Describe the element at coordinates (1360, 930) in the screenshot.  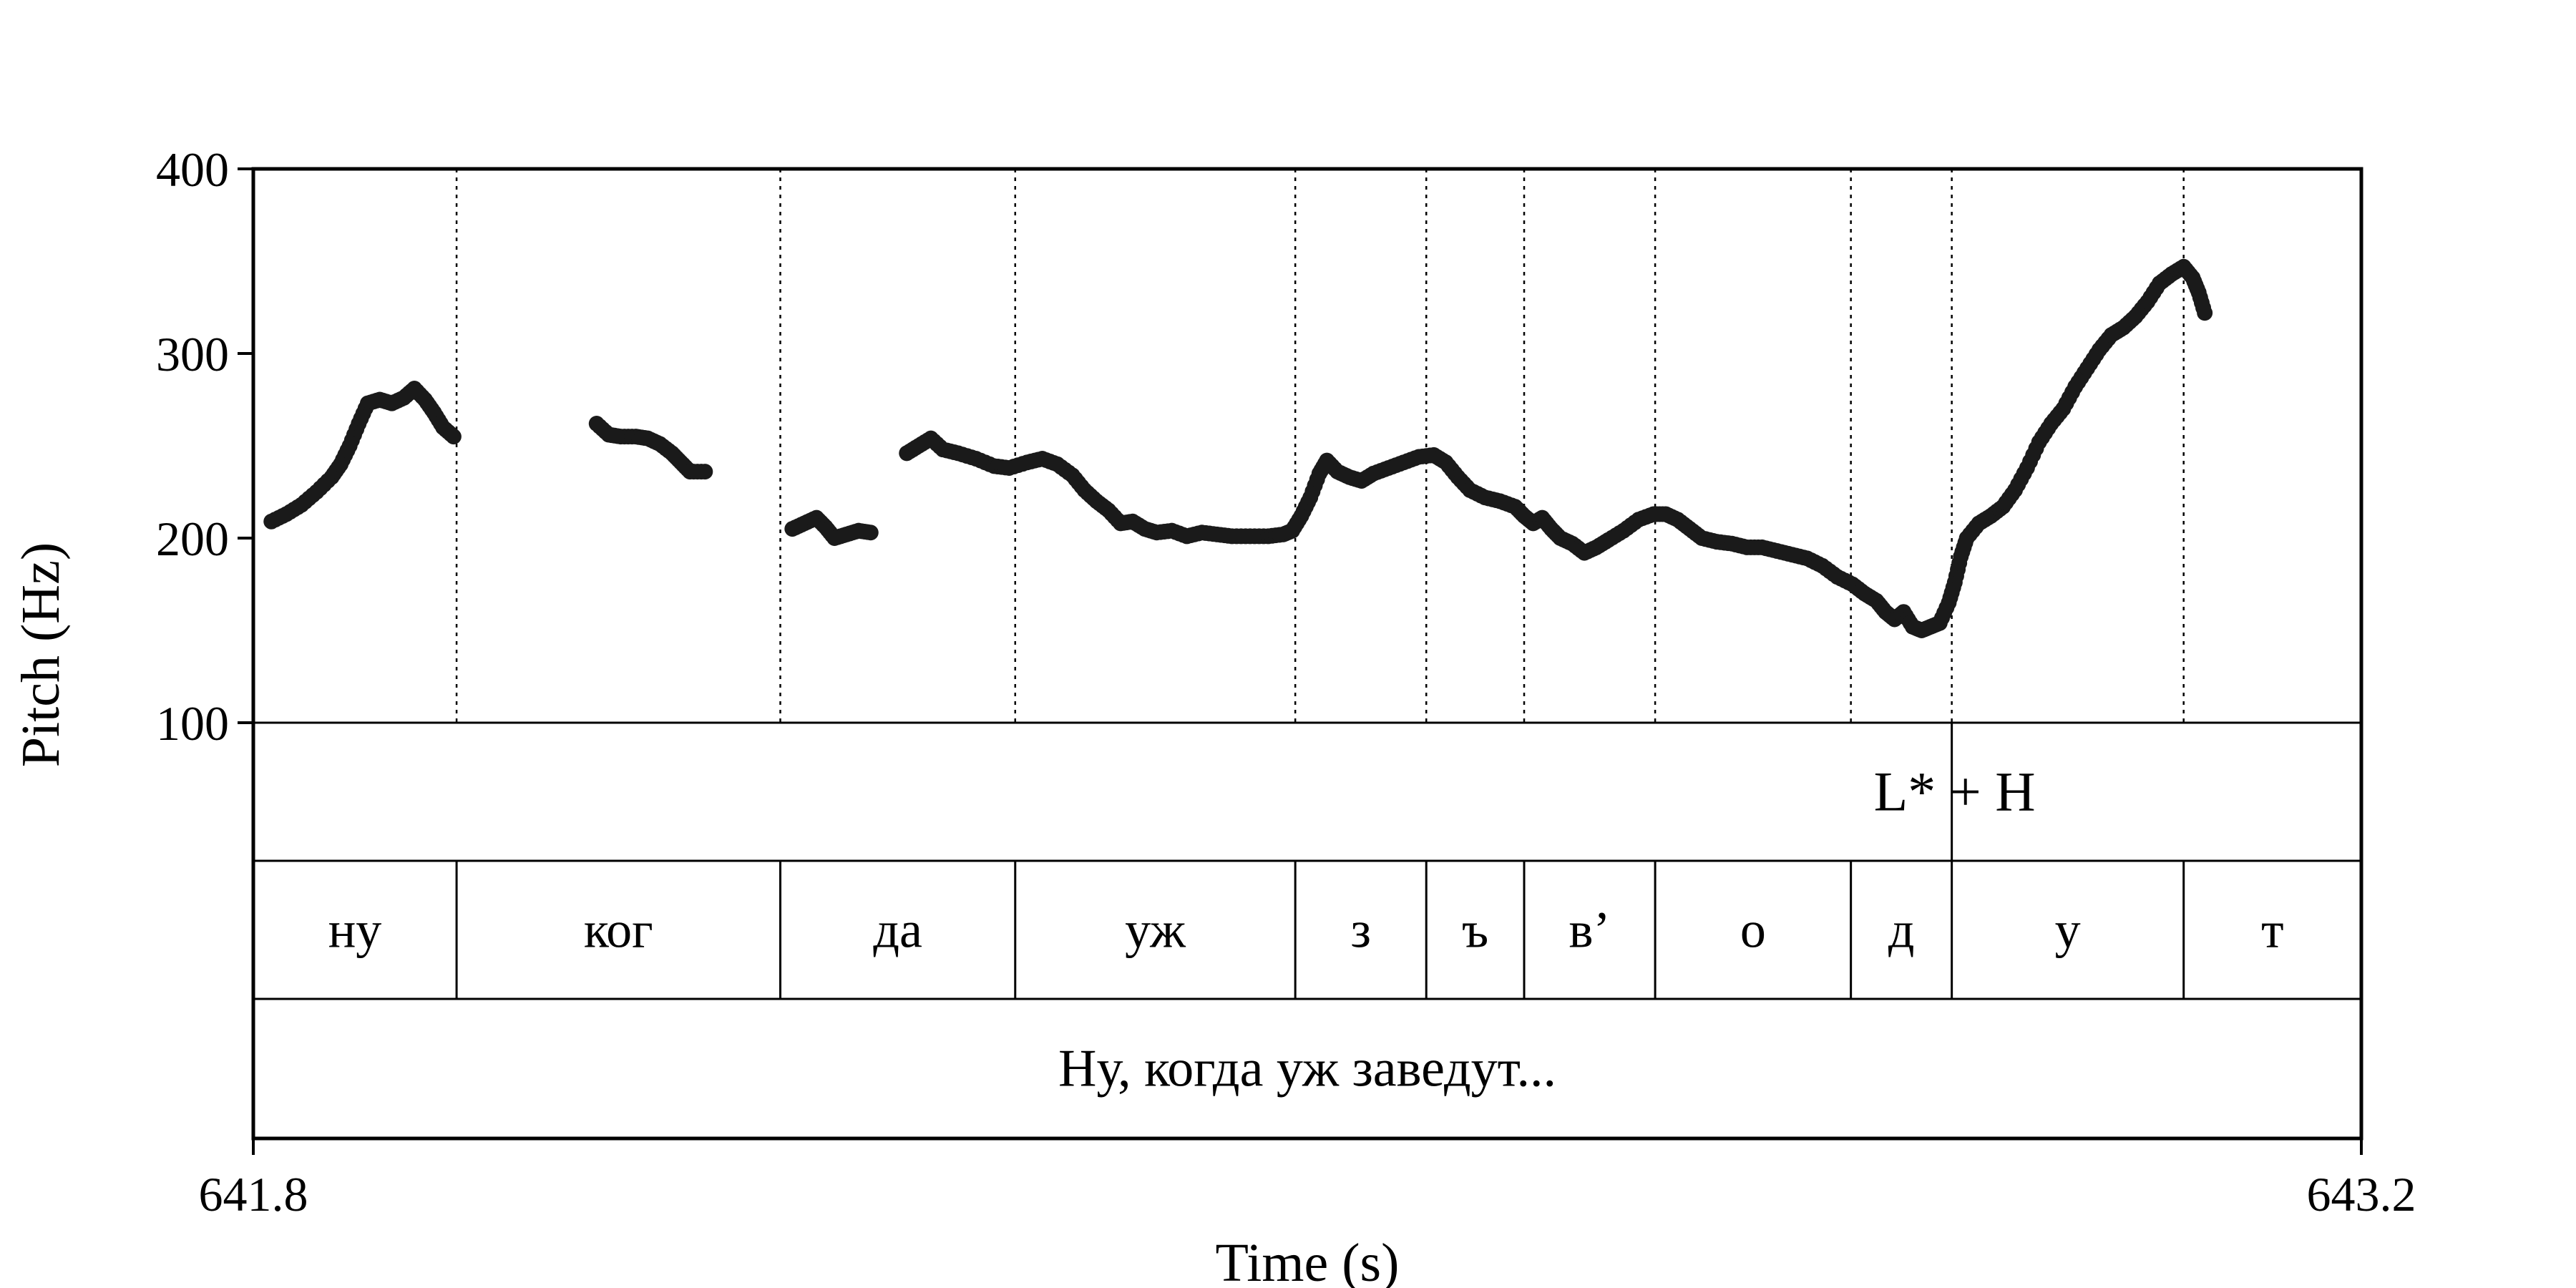
I see `segment-label: з` at that location.